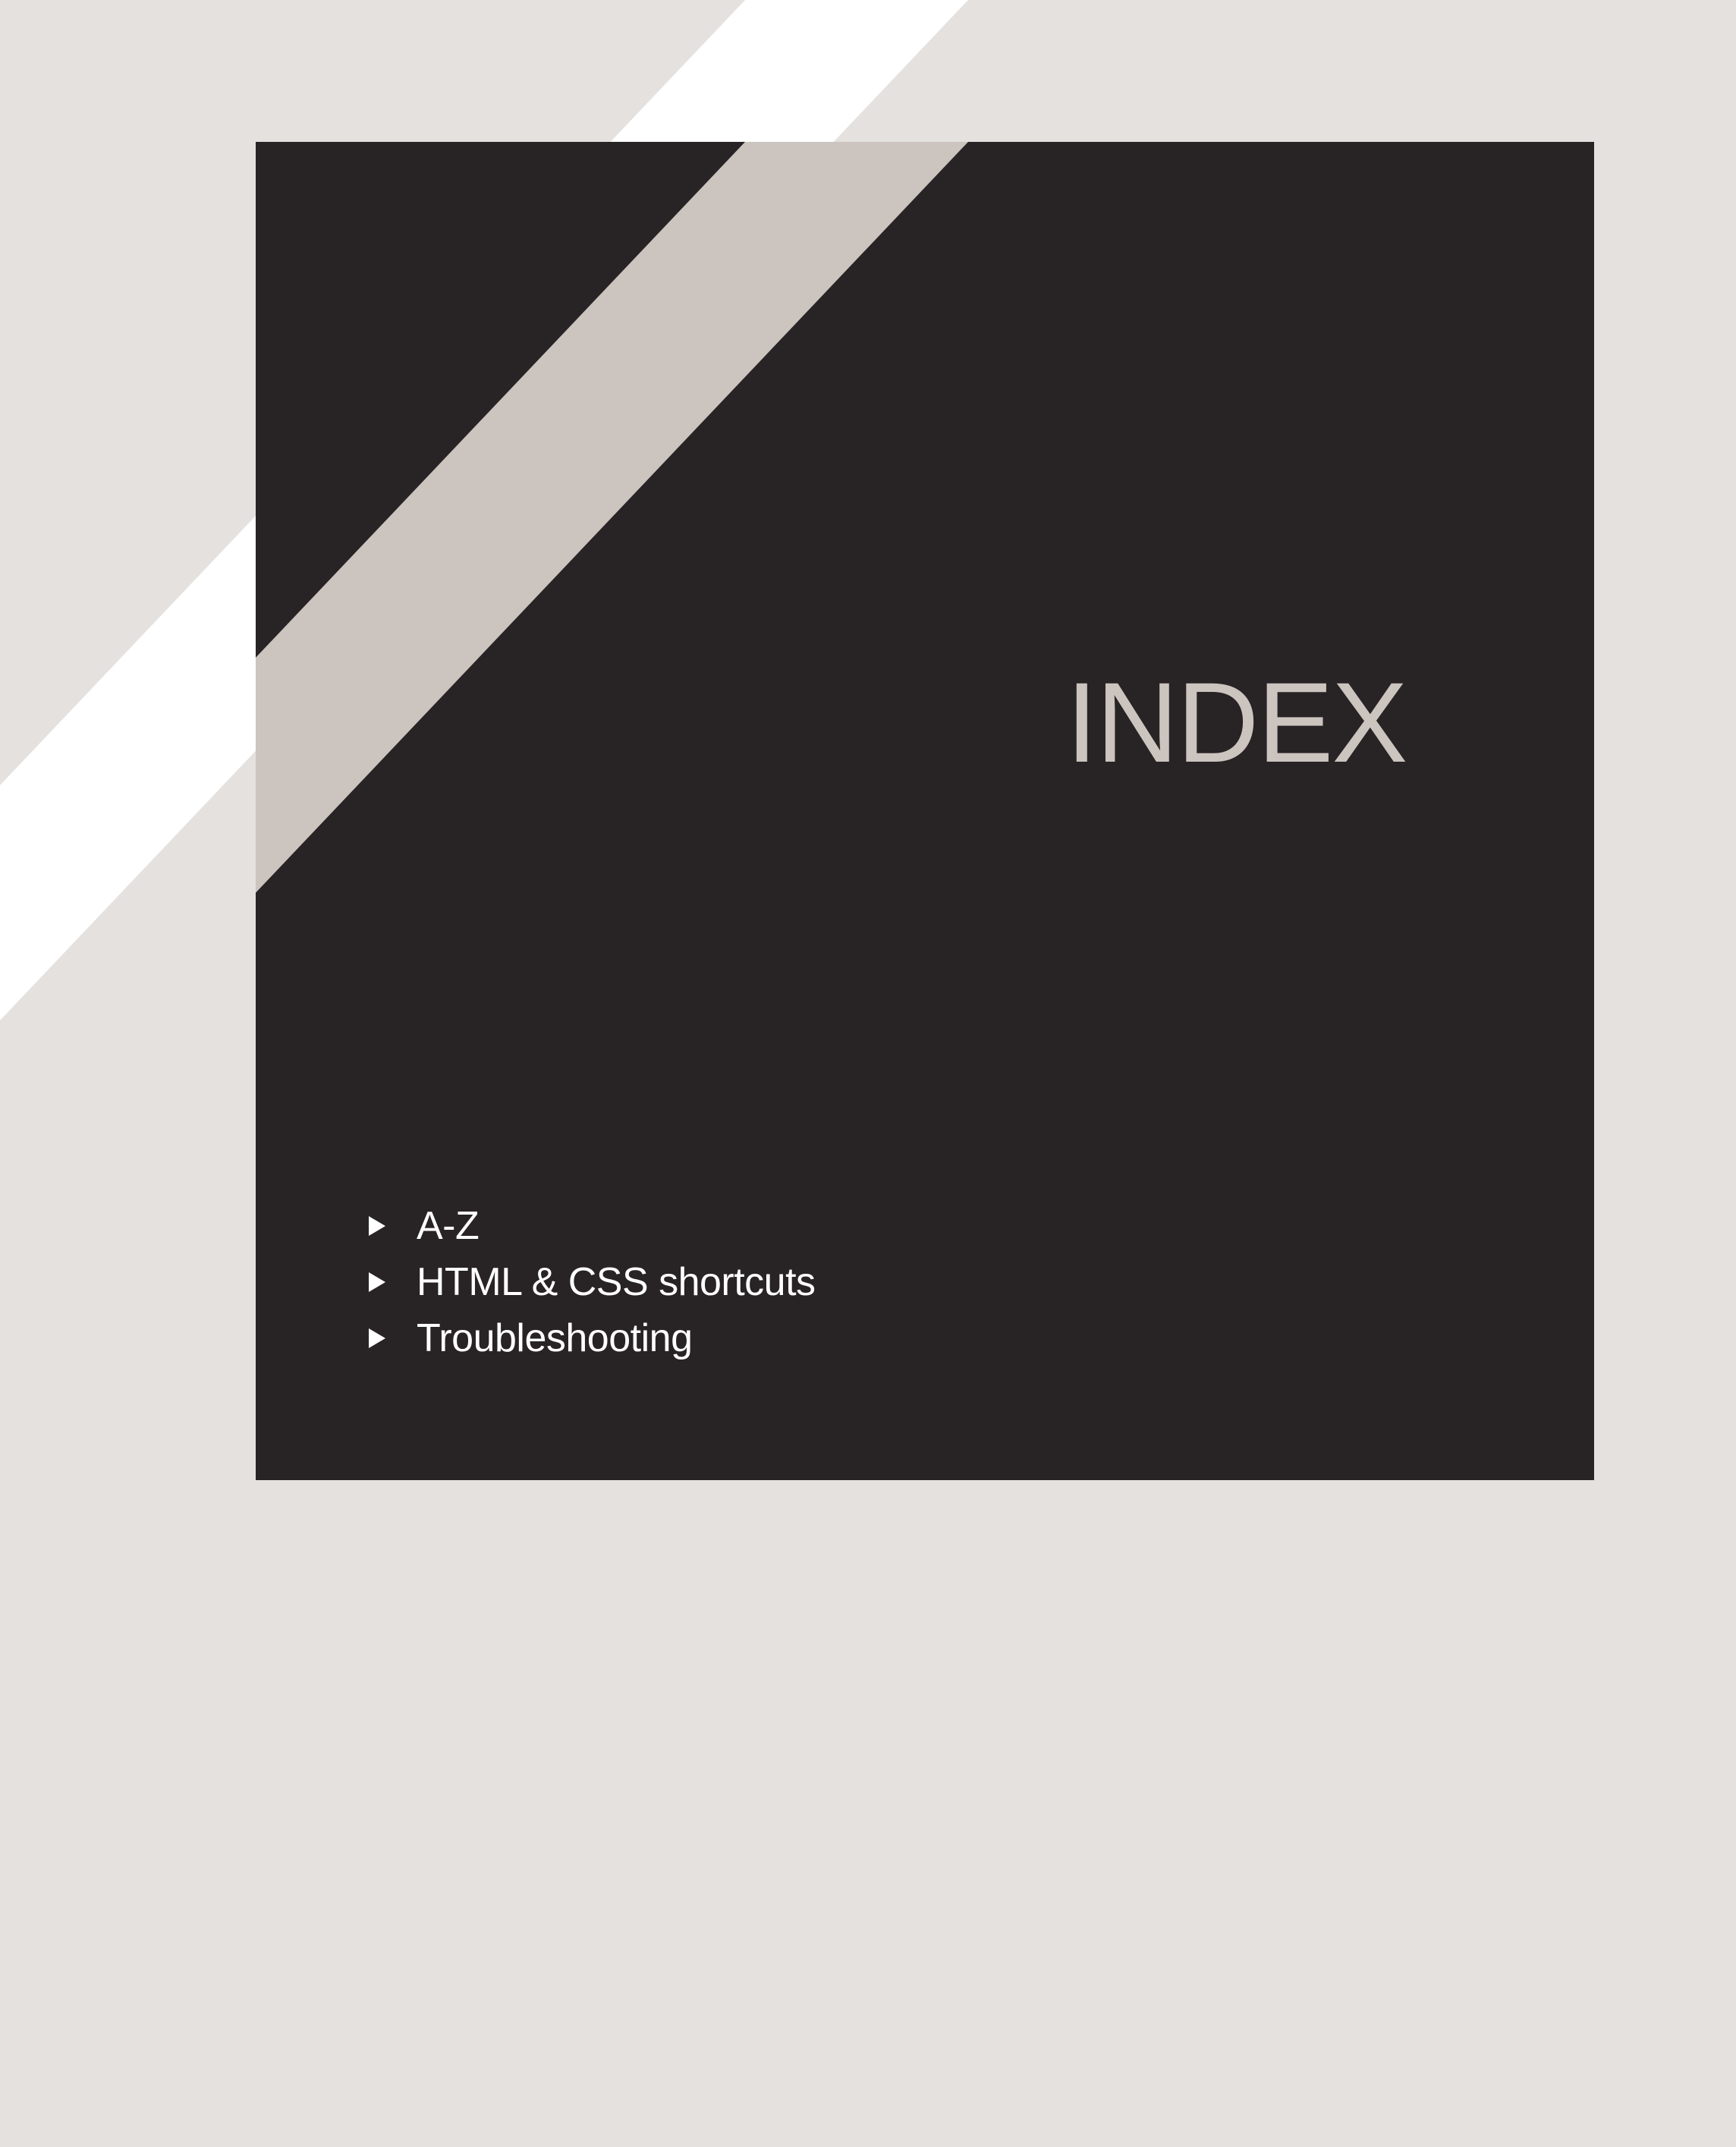 This screenshot has height=2147, width=1736. I want to click on contents-item-label: Troubleshooting, so click(555, 1338).